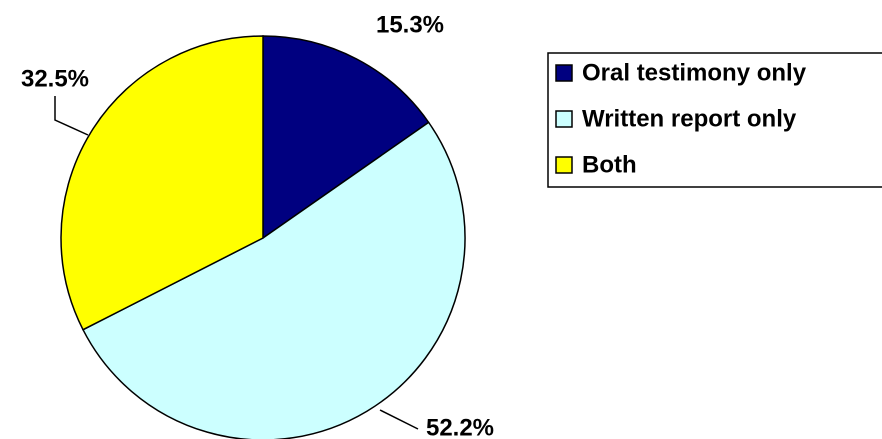 The width and height of the screenshot is (882, 439). I want to click on legend-box, so click(714, 120).